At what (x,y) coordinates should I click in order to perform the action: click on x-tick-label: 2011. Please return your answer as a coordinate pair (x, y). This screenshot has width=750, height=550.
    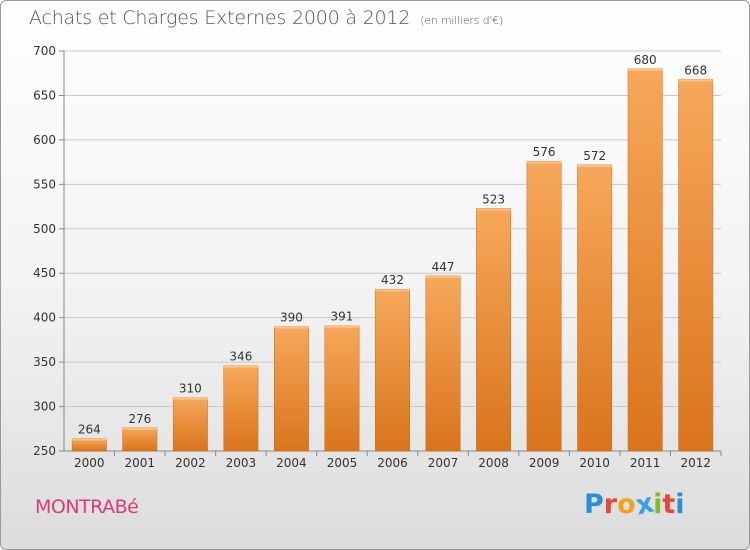
    Looking at the image, I should click on (645, 463).